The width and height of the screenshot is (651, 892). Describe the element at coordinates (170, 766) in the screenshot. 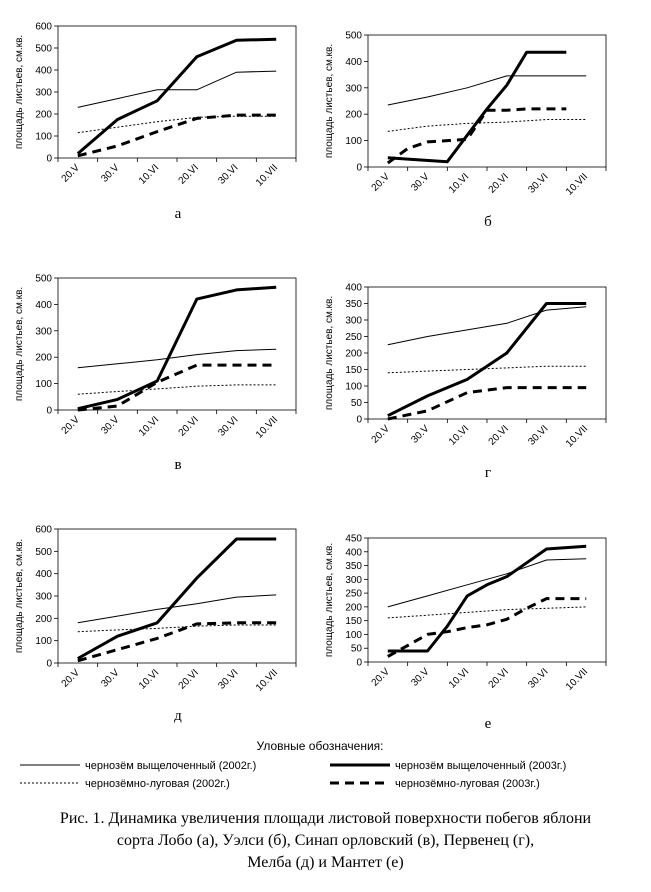

I see `legend-item-1: чернозём выщелоченный (2002г.)` at that location.